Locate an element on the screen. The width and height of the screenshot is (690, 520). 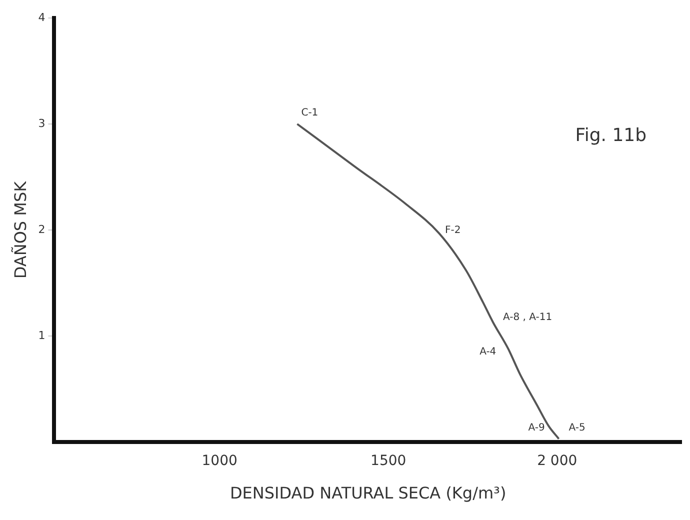
x-tick-label: 1500 is located at coordinates (388, 461).